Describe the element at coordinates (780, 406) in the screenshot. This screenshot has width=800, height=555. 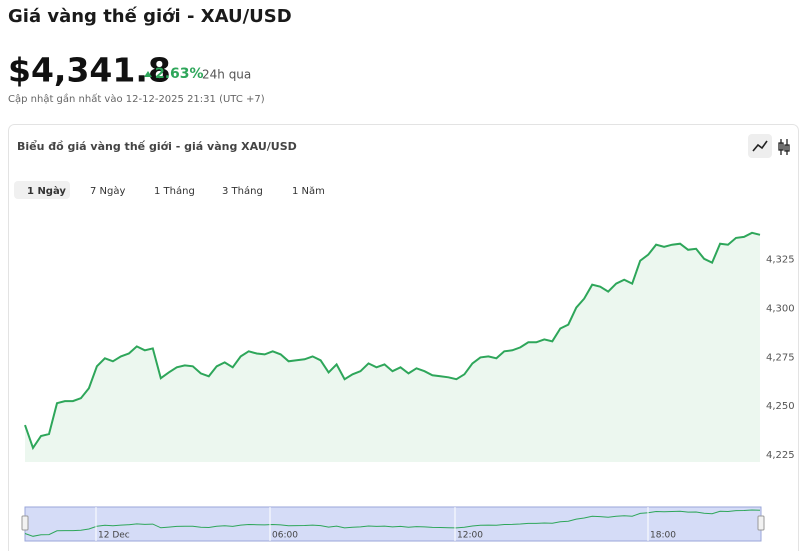
I see `y-tick-label: 4,250` at that location.